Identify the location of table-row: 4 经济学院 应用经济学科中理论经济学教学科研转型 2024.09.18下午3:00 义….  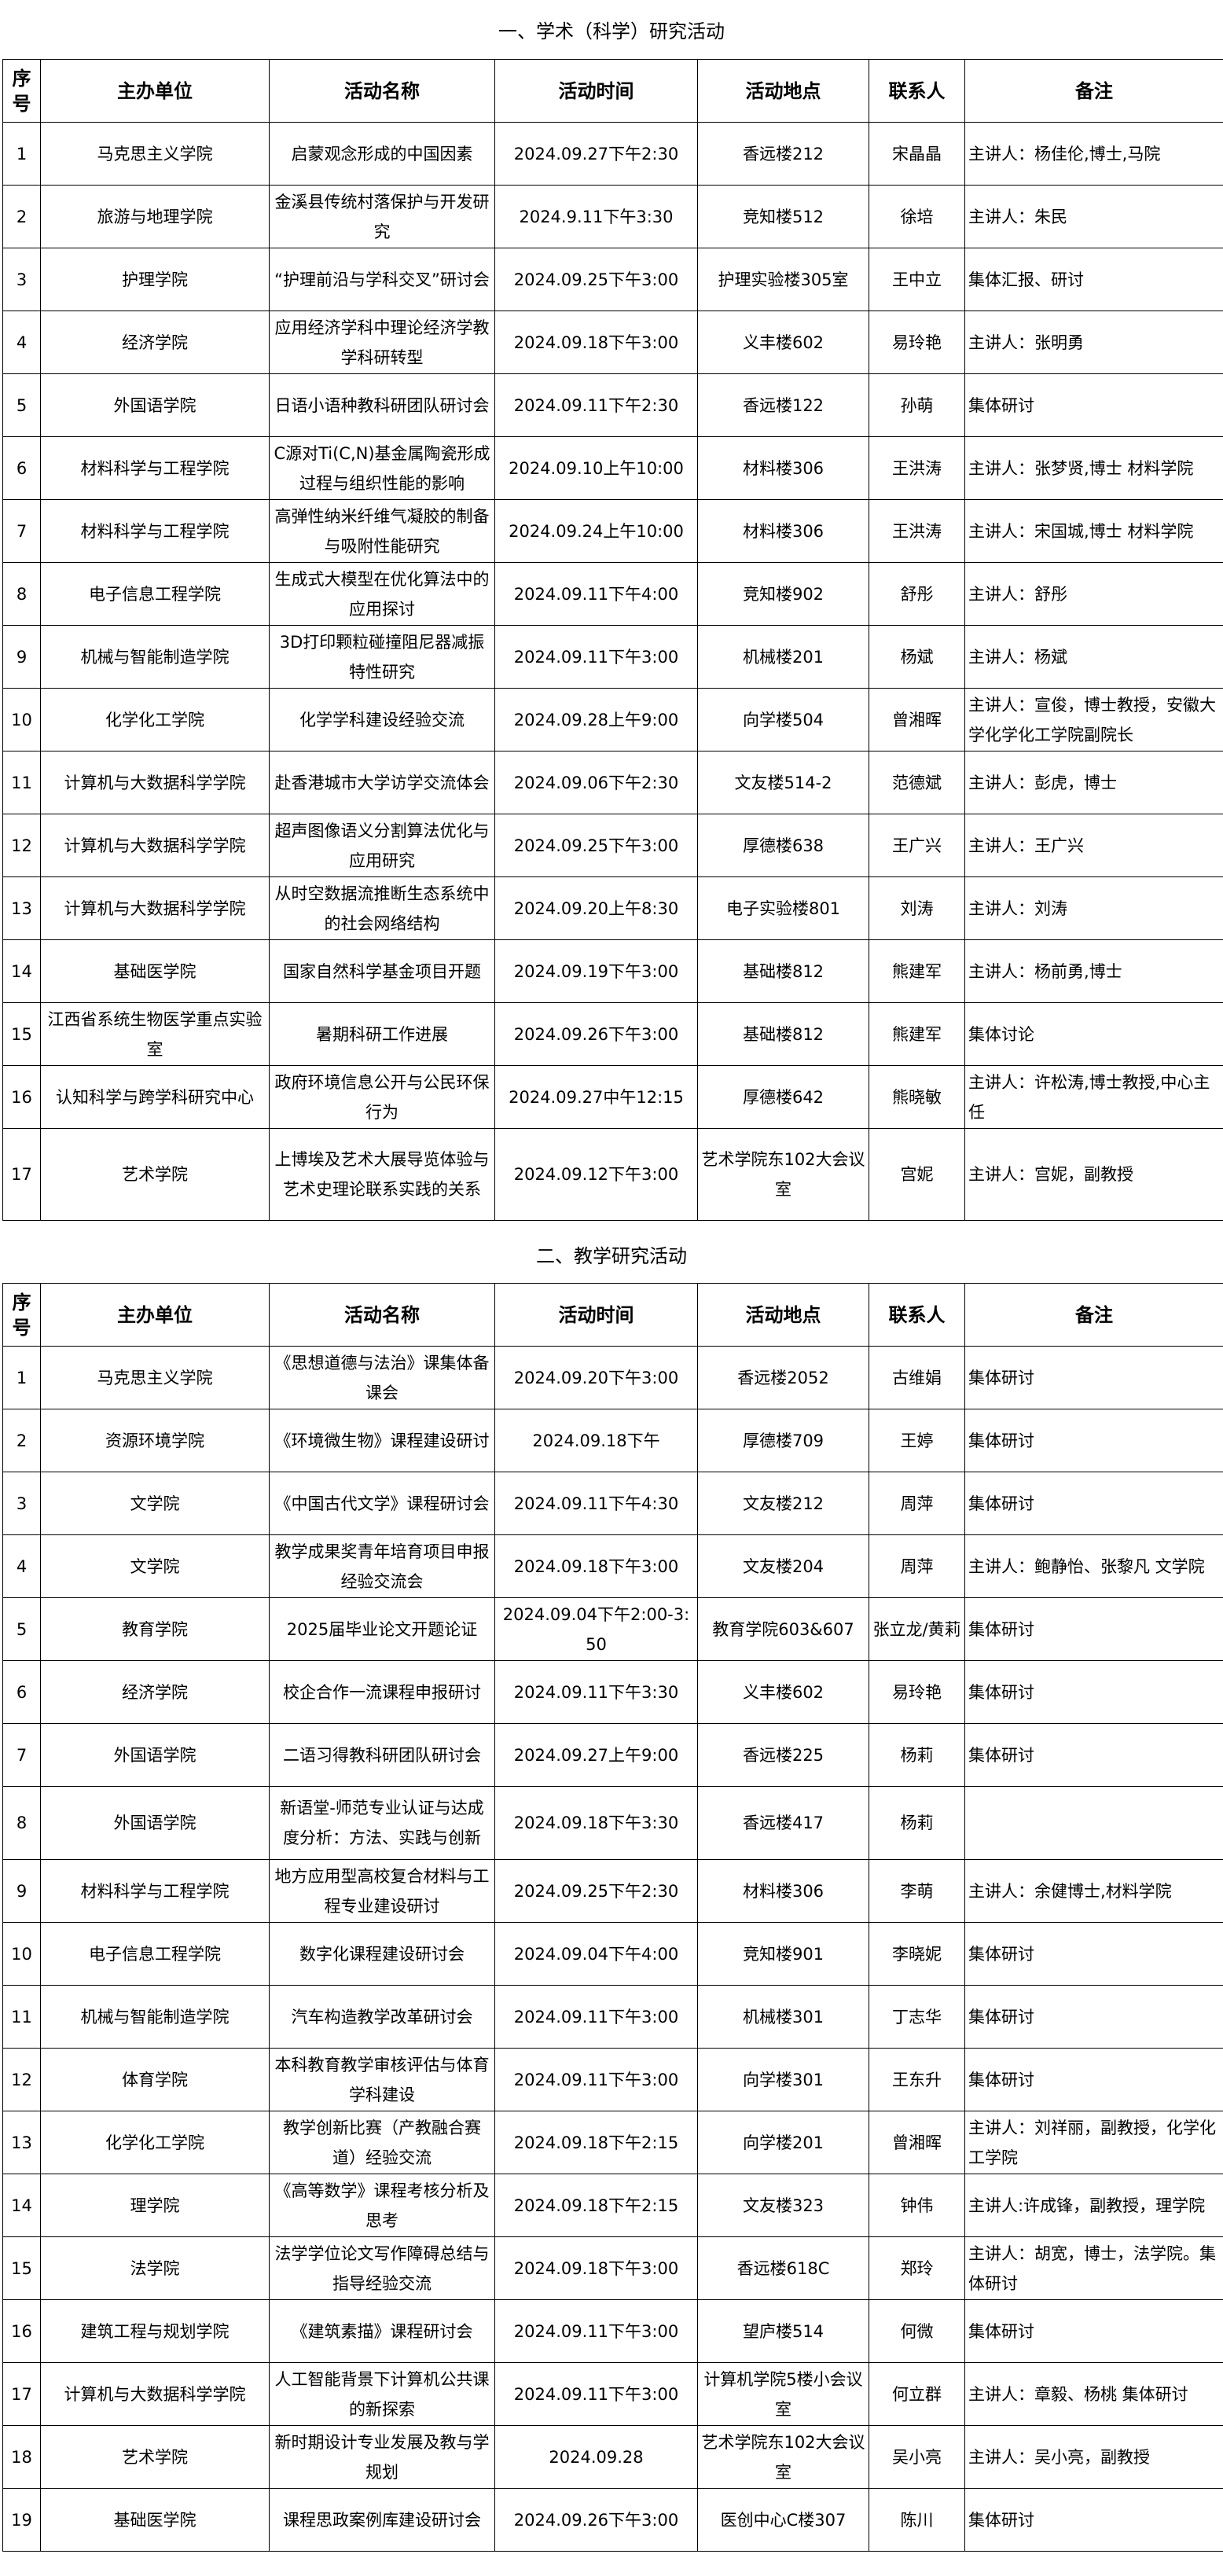
(612, 342).